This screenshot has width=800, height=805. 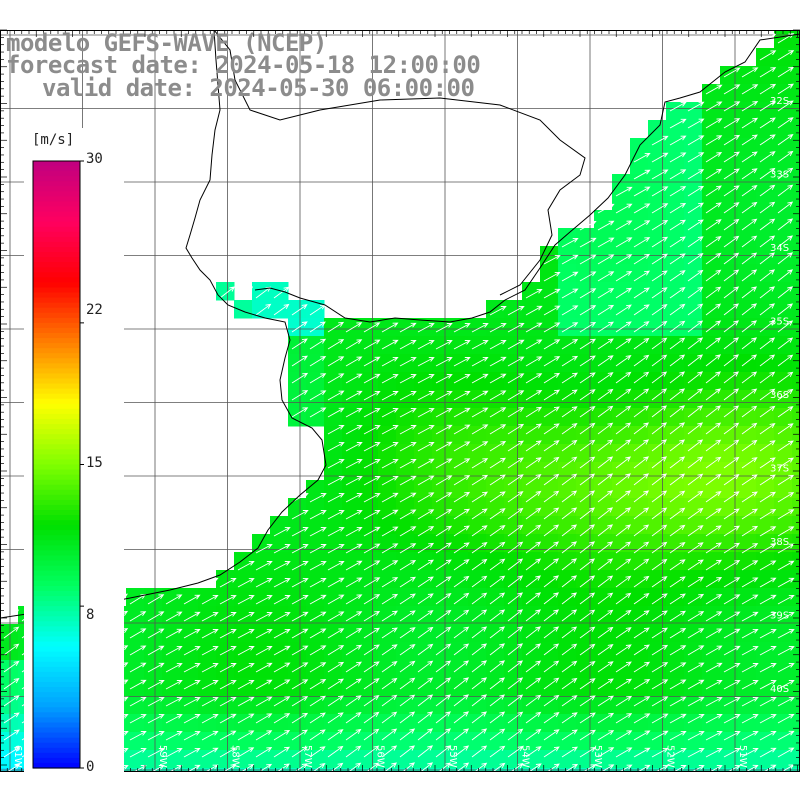 What do you see at coordinates (17, 756) in the screenshot?
I see `lon-label: 61W` at bounding box center [17, 756].